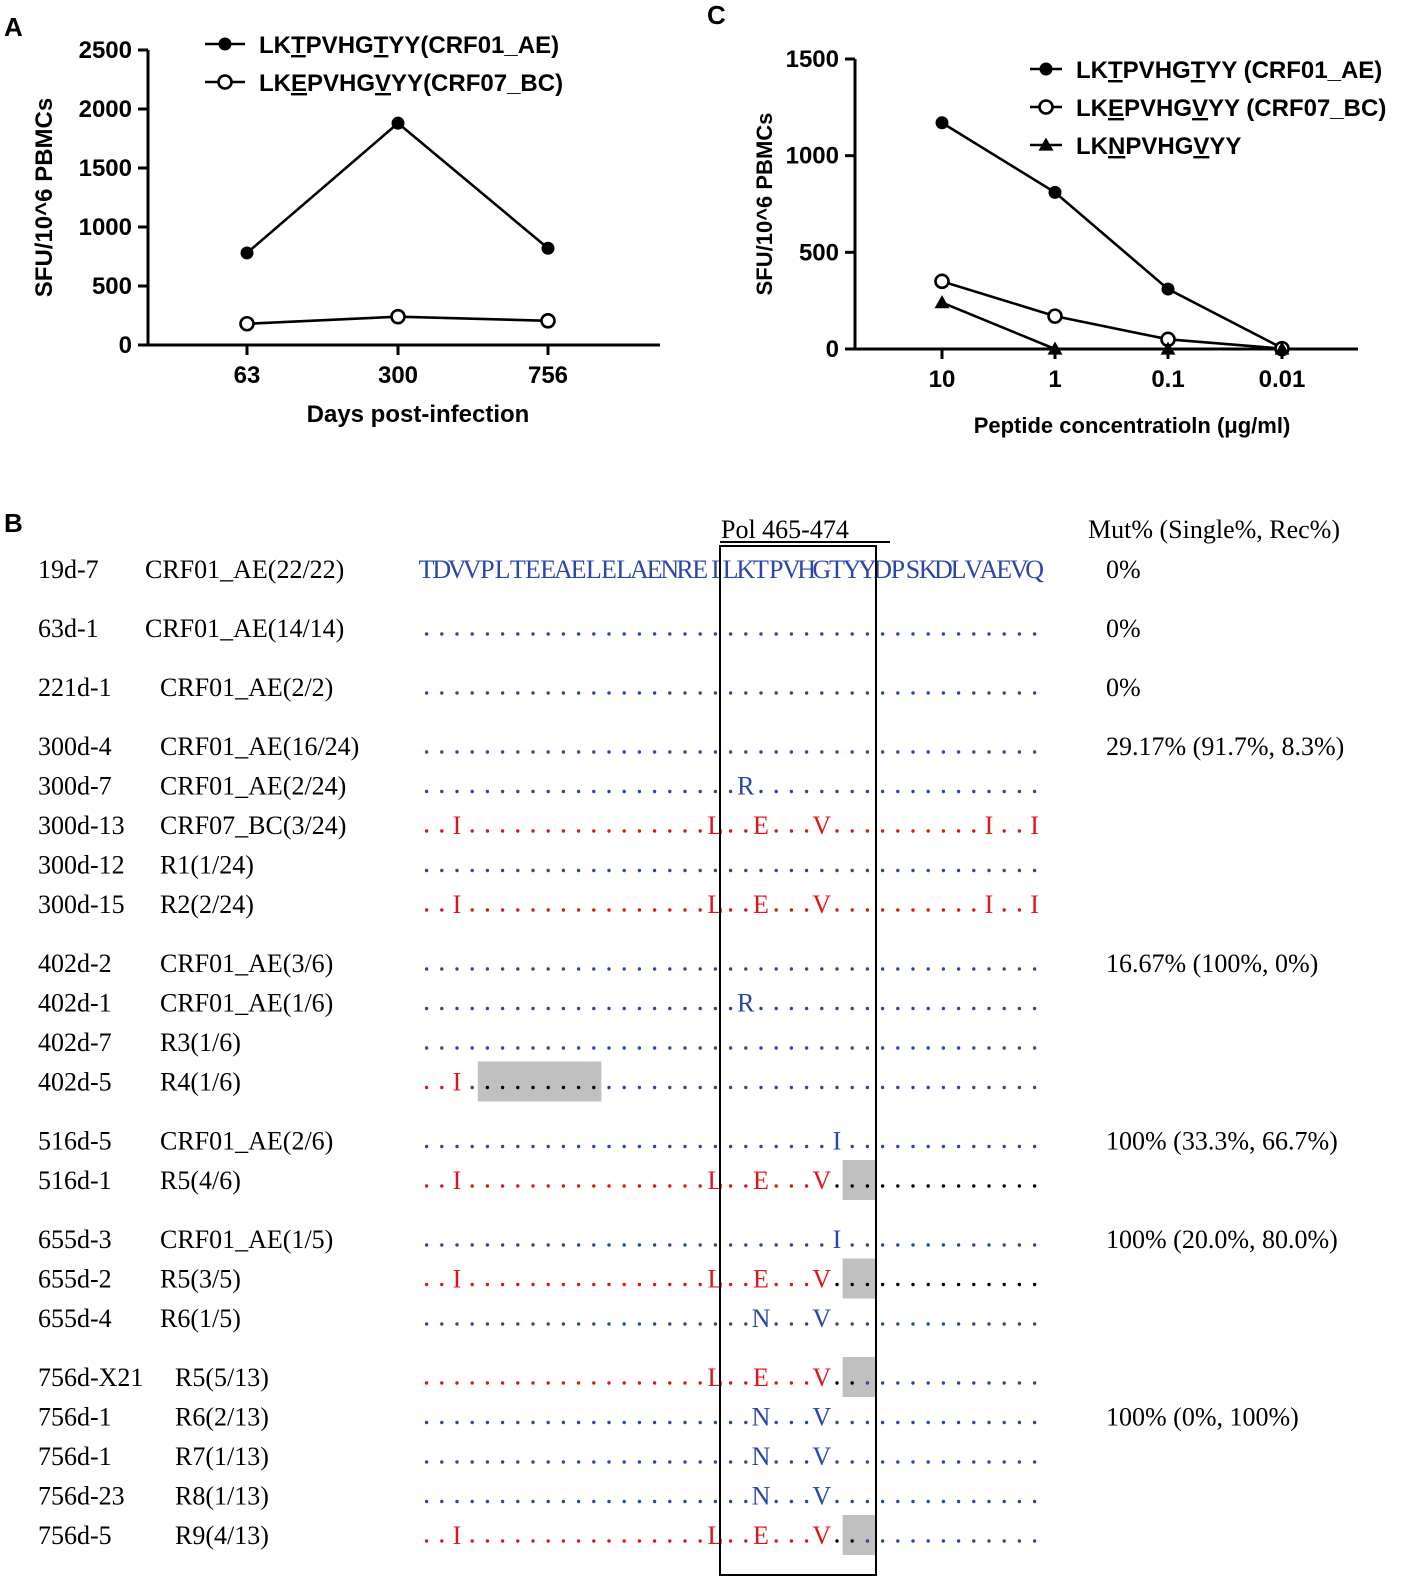 The height and width of the screenshot is (1579, 1417). Describe the element at coordinates (75, 1318) in the screenshot. I see `sequence-id: 655d-4` at that location.